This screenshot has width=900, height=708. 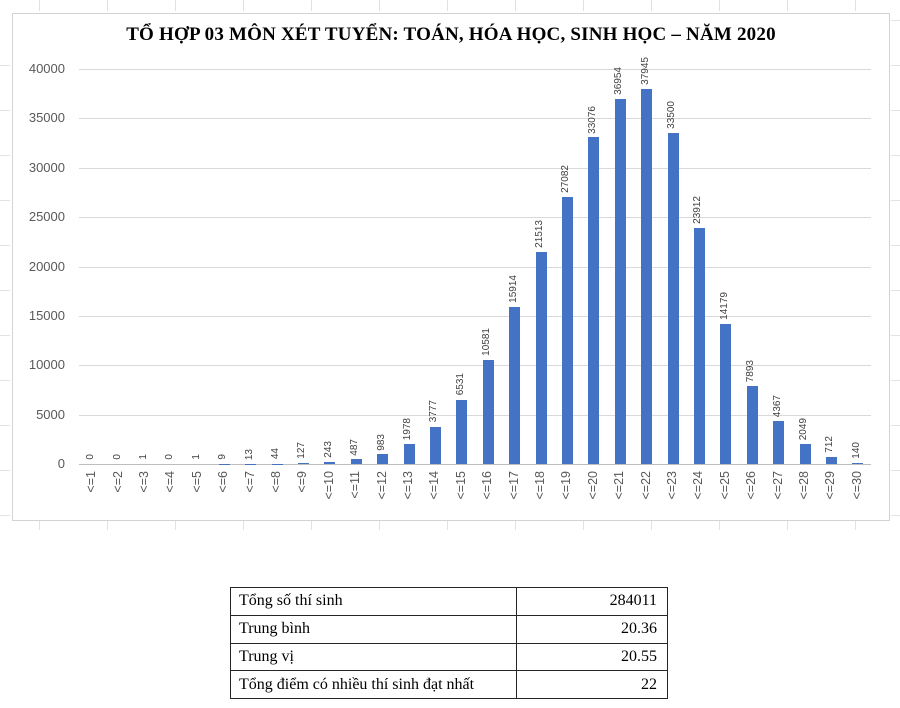 What do you see at coordinates (144, 482) in the screenshot?
I see `x-axis-tick-label: <=3` at bounding box center [144, 482].